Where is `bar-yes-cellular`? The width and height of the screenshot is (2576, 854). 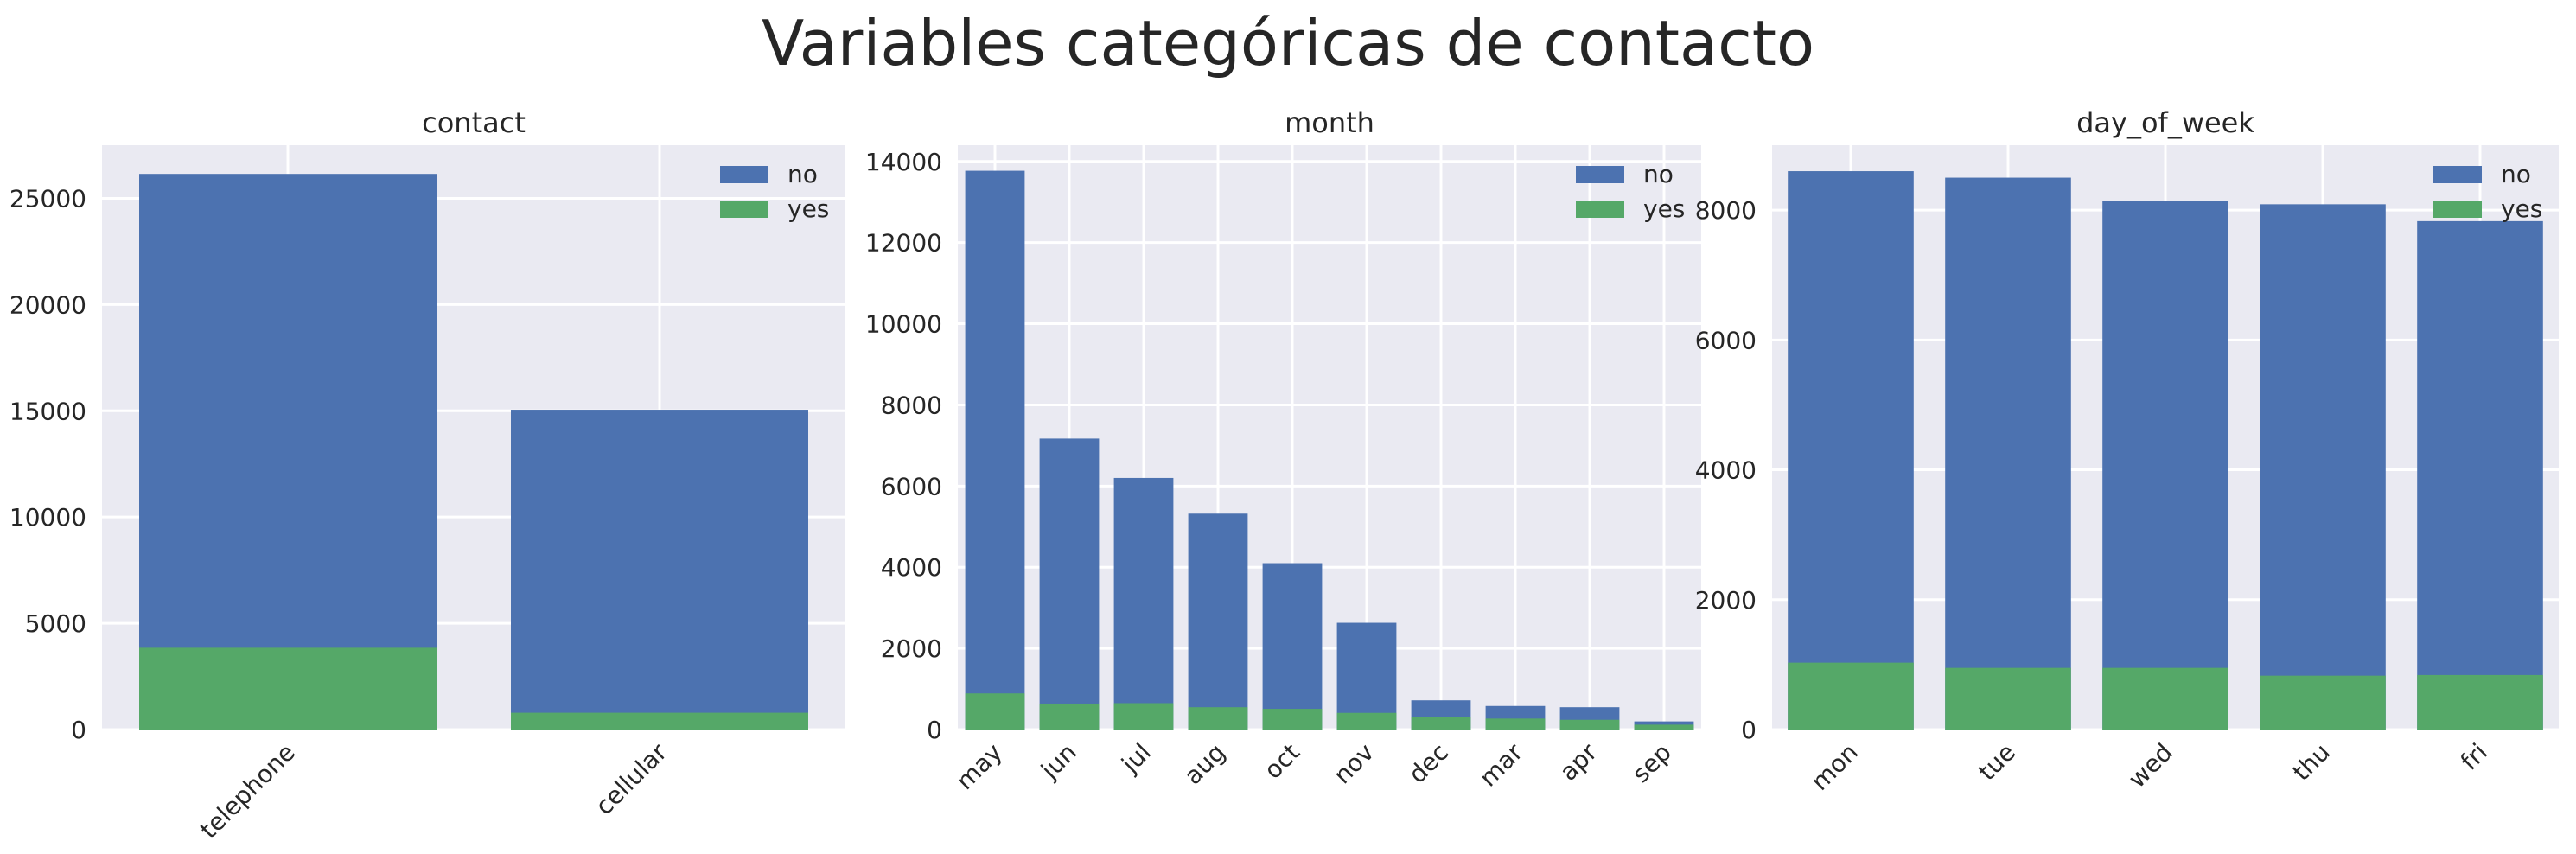 bar-yes-cellular is located at coordinates (659, 721).